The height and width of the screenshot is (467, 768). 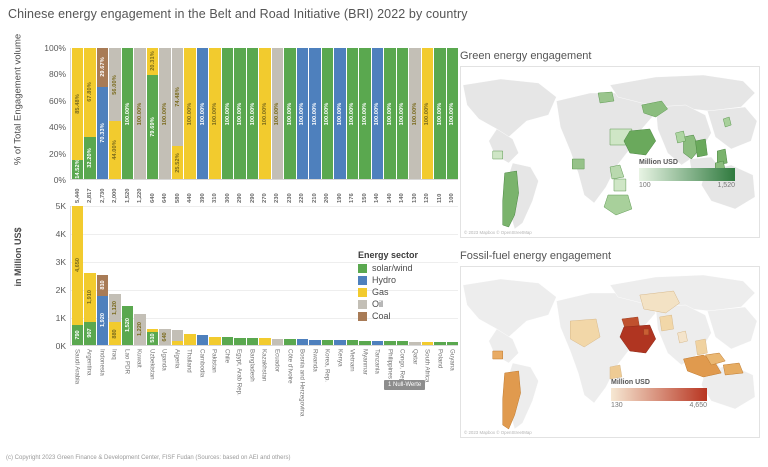 What do you see at coordinates (408, 292) in the screenshot?
I see `legend-item-gas: Gas` at bounding box center [408, 292].